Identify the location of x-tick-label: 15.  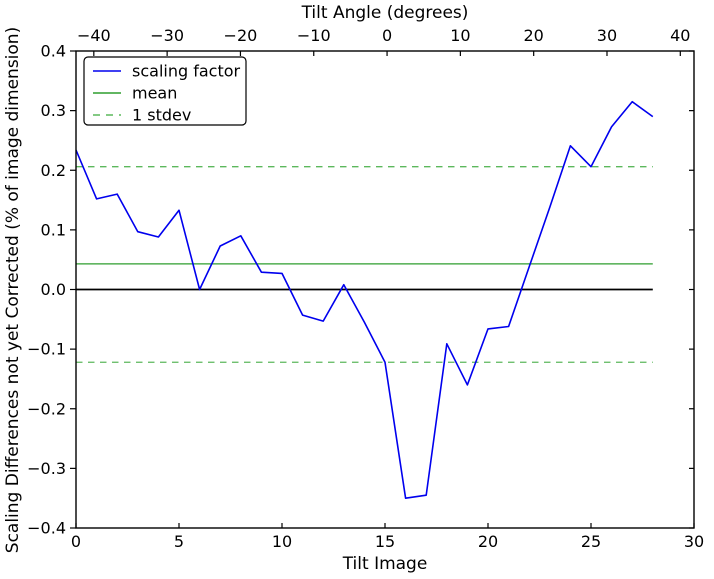
(385, 541).